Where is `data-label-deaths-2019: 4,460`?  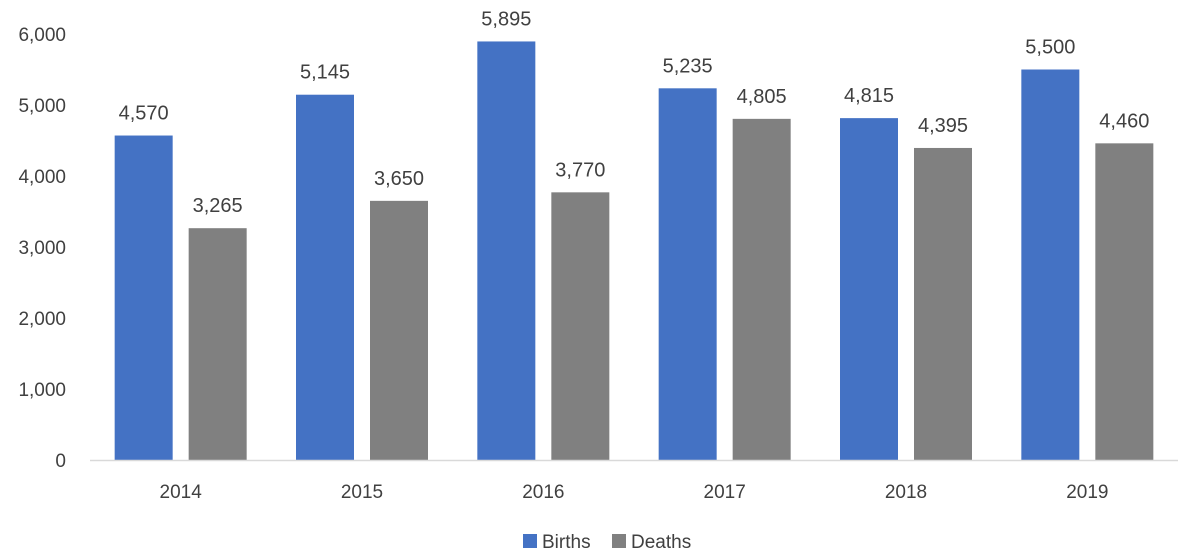
data-label-deaths-2019: 4,460 is located at coordinates (1124, 121).